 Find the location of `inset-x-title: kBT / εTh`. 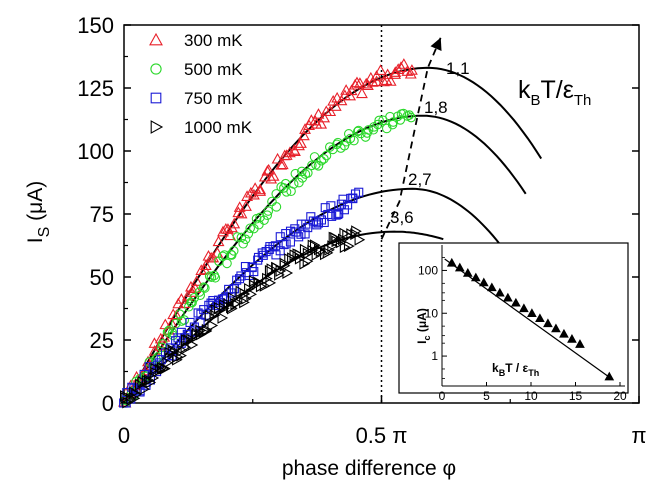

inset-x-title: kBT / εTh is located at coordinates (515, 369).